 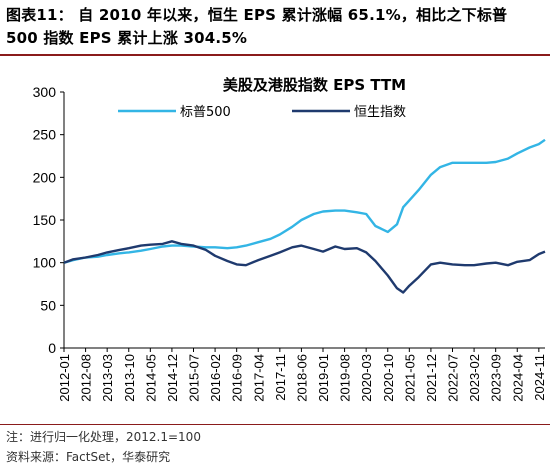 What do you see at coordinates (539, 377) in the screenshot?
I see `x-tick-label: 2024-11` at bounding box center [539, 377].